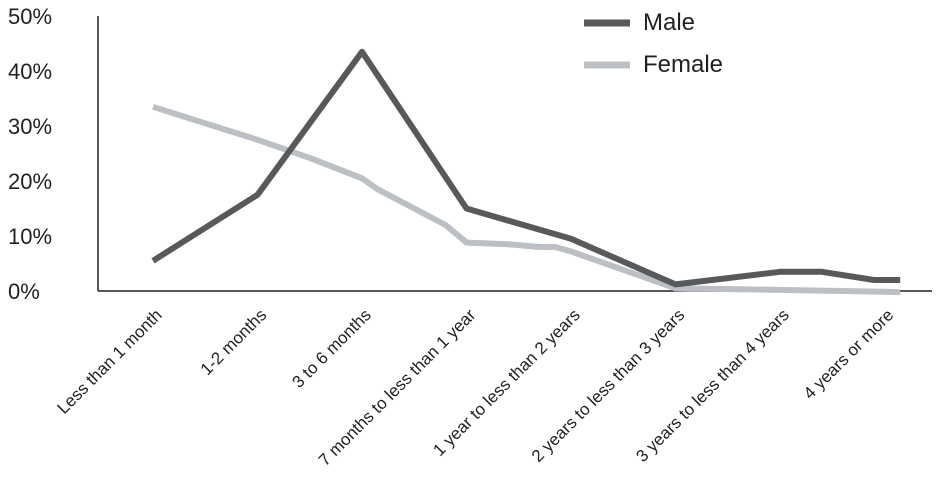 Image resolution: width=947 pixels, height=489 pixels. What do you see at coordinates (30, 236) in the screenshot?
I see `y-tick-label: 10%` at bounding box center [30, 236].